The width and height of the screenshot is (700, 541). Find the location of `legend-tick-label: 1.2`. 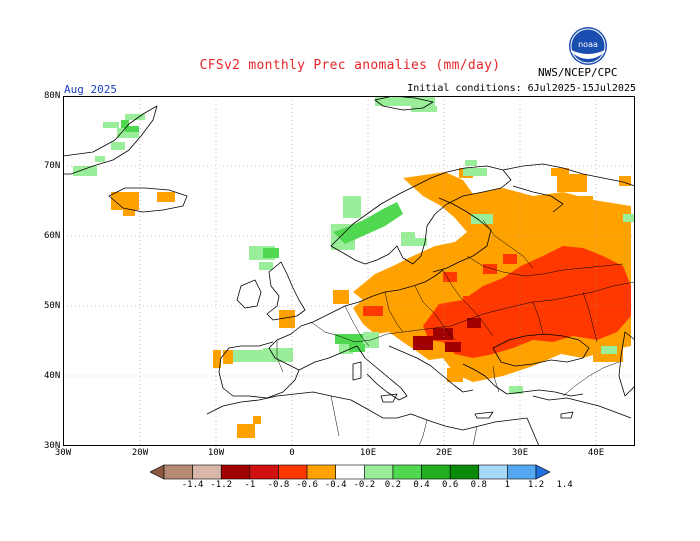

legend-tick-label: 1.2 is located at coordinates (536, 485).